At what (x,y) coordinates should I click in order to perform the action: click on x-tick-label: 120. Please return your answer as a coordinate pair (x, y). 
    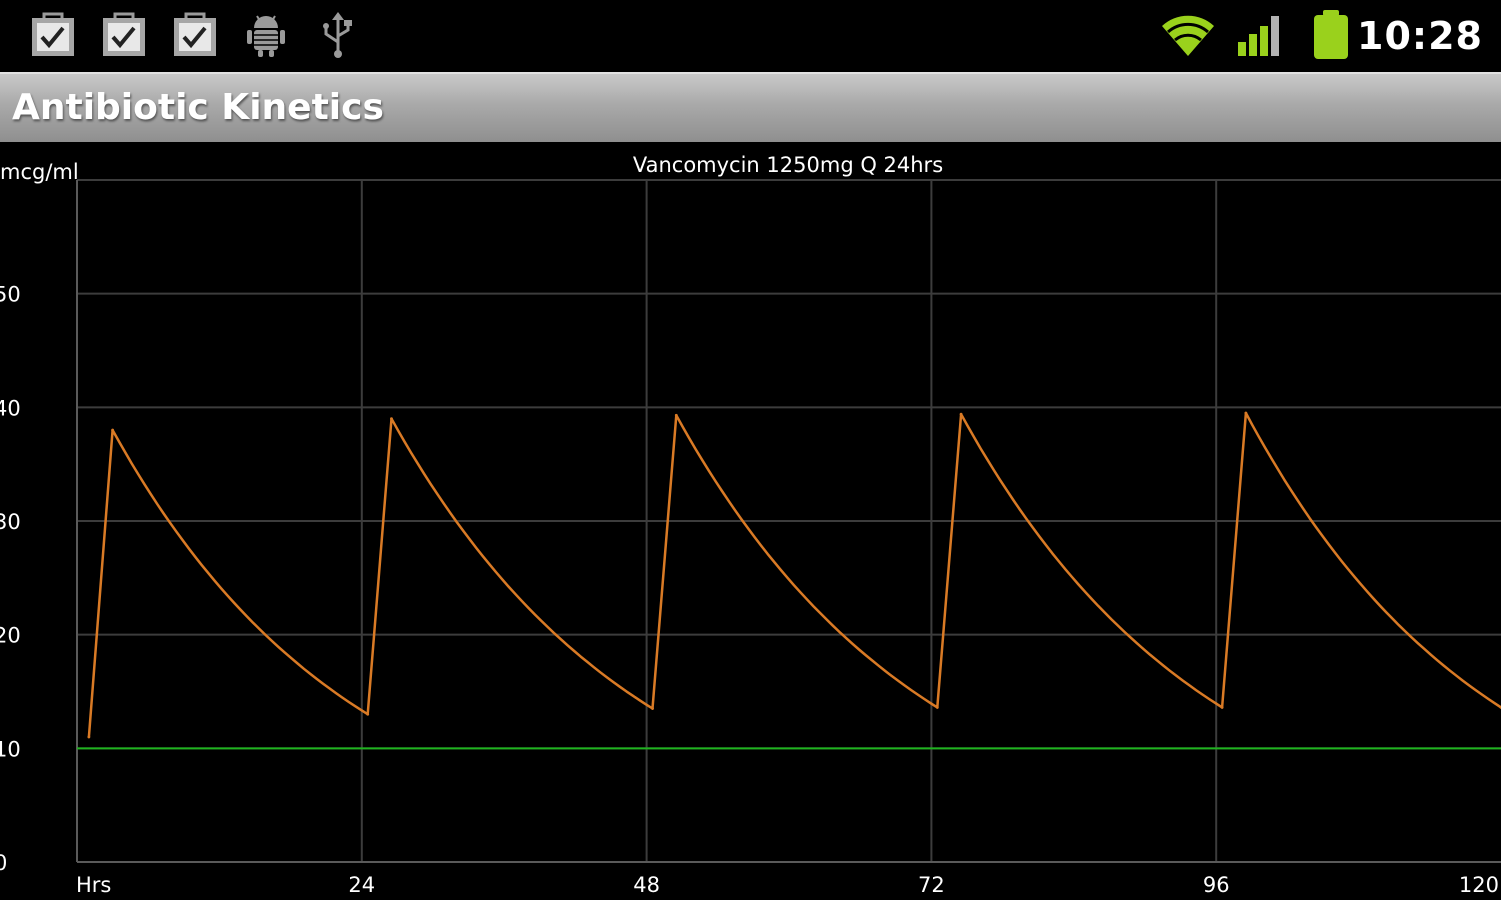
    Looking at the image, I should click on (1479, 885).